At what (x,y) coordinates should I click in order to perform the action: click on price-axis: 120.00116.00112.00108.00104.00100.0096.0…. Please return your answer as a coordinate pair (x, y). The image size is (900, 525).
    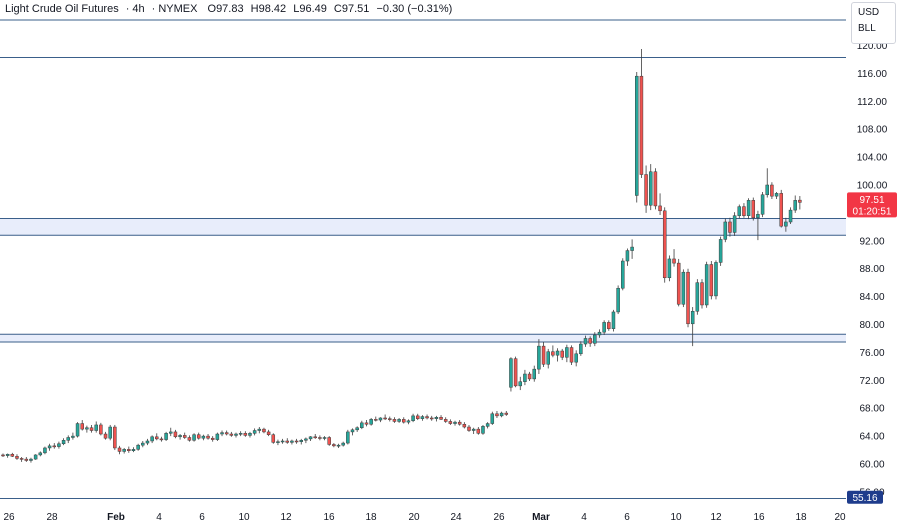
    Looking at the image, I should click on (872, 269).